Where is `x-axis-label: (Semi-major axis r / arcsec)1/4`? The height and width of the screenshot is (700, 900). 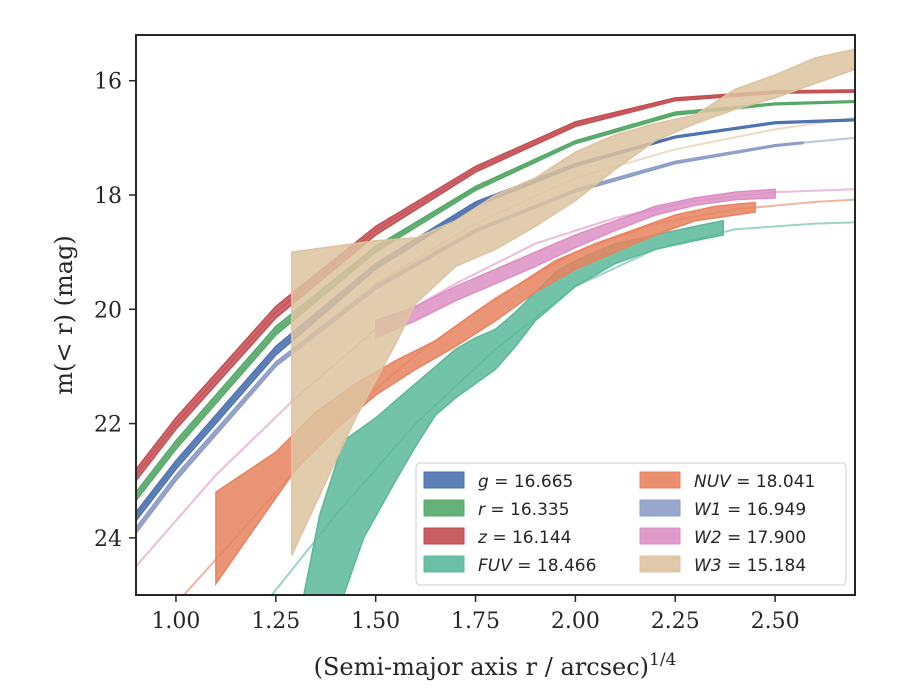 x-axis-label: (Semi-major axis r / arcsec)1/4 is located at coordinates (495, 665).